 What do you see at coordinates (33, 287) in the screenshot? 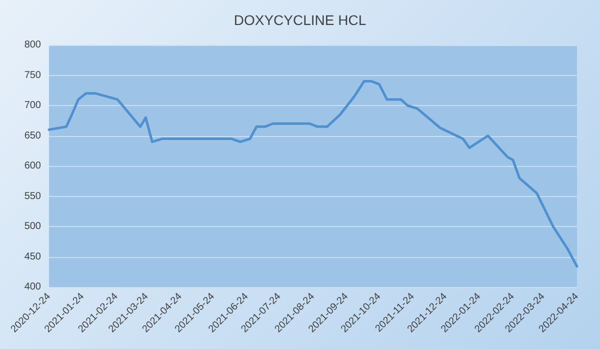
I see `y-tick-label: 400` at bounding box center [33, 287].